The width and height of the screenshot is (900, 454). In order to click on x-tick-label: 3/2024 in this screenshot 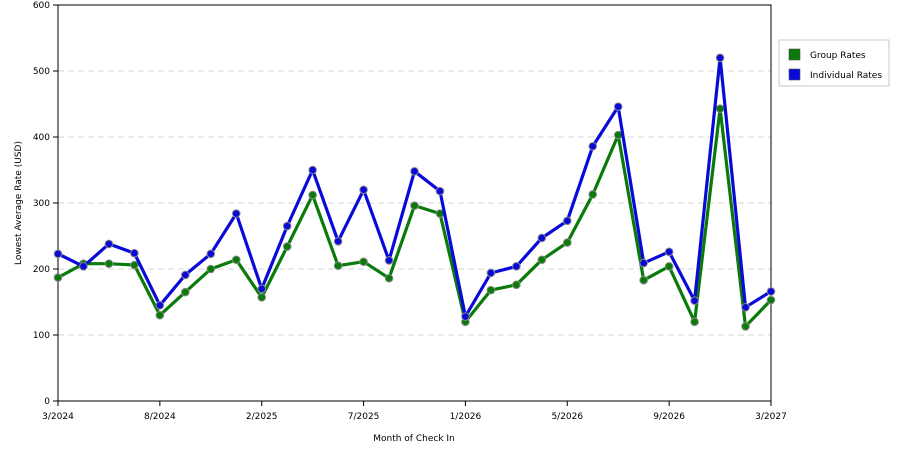, I will do `click(58, 417)`.